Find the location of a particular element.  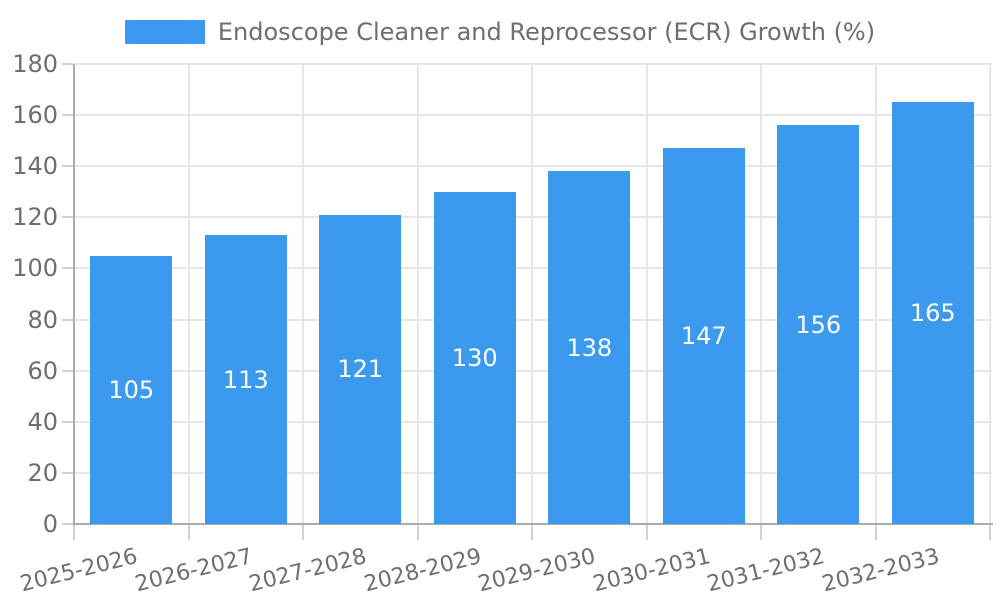

bar-value-label: 121 is located at coordinates (360, 369).